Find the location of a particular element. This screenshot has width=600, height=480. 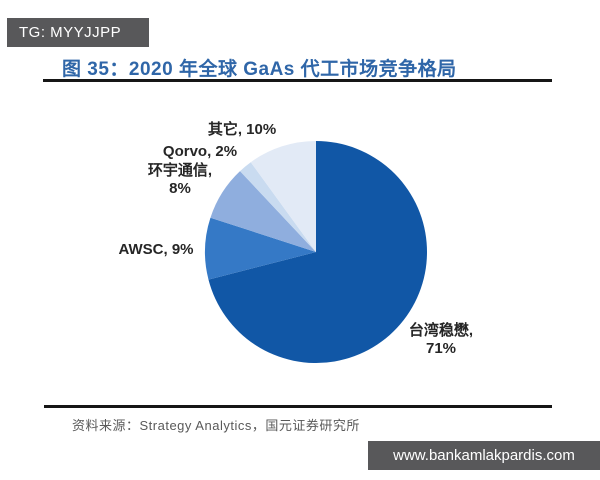

pie-slice-Qorvo is located at coordinates (278, 207).